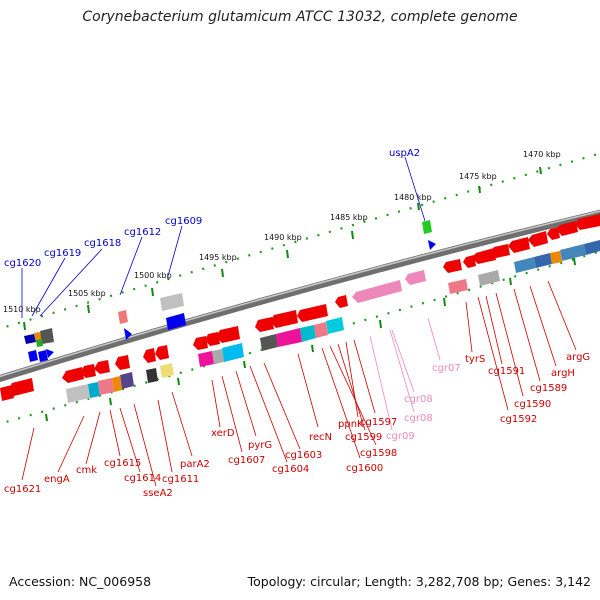 Image resolution: width=600 pixels, height=600 pixels. What do you see at coordinates (532, 404) in the screenshot?
I see `gene-label-cg1590: cg1590` at bounding box center [532, 404].